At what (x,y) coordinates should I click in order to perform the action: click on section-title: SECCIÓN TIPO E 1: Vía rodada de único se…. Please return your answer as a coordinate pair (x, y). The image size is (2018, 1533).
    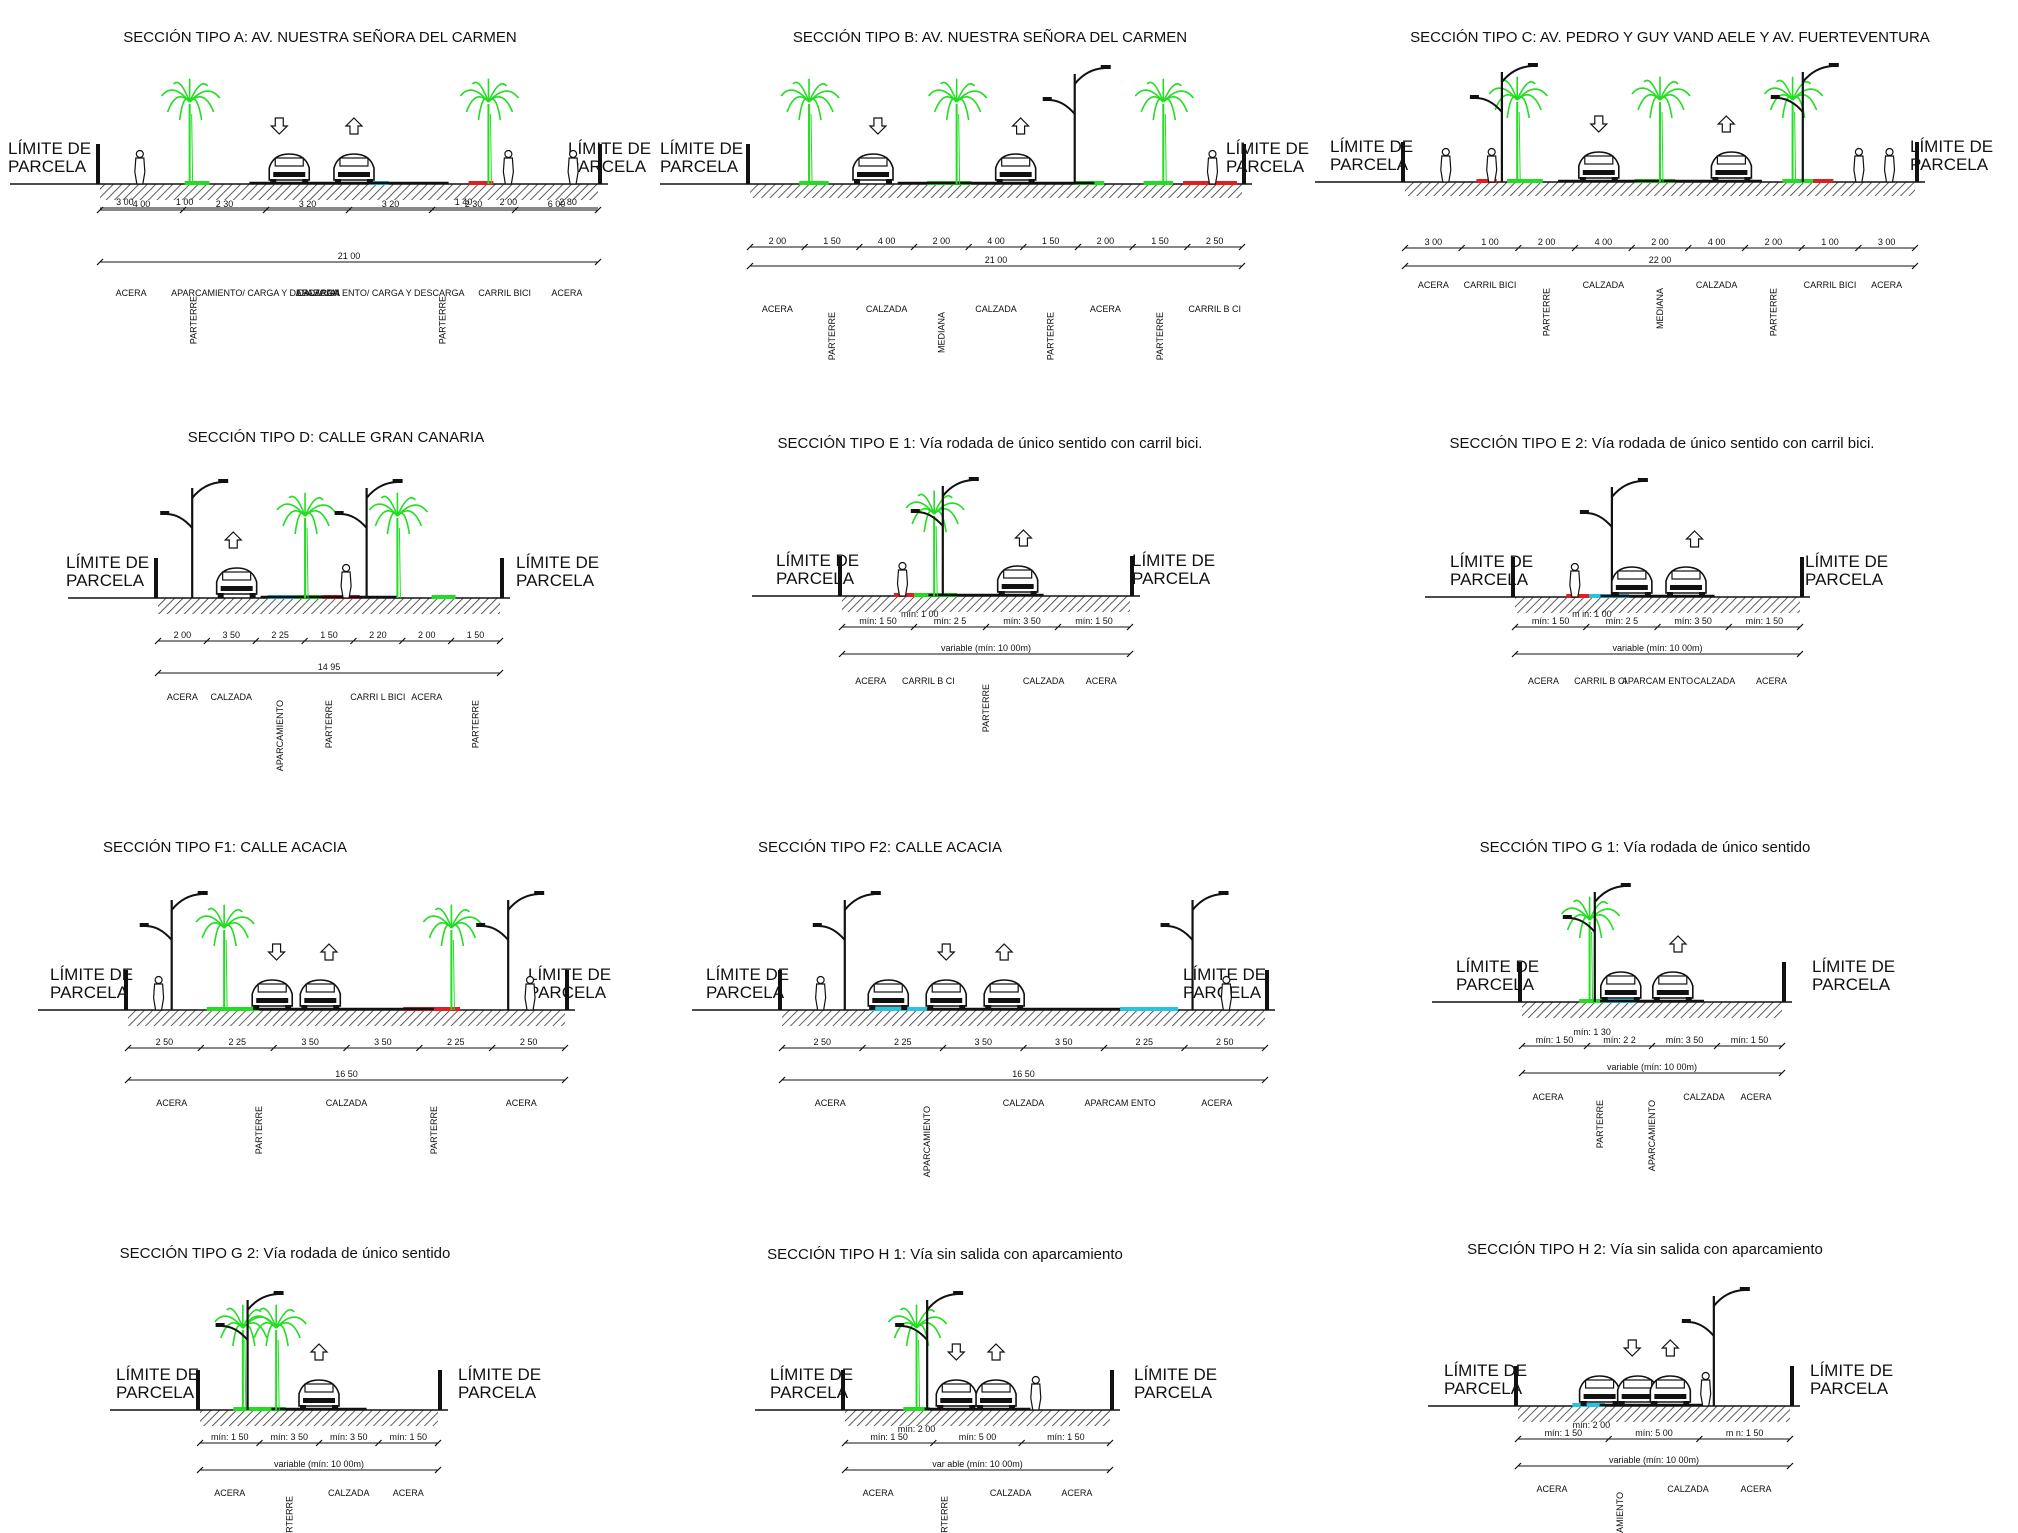
    Looking at the image, I should click on (990, 443).